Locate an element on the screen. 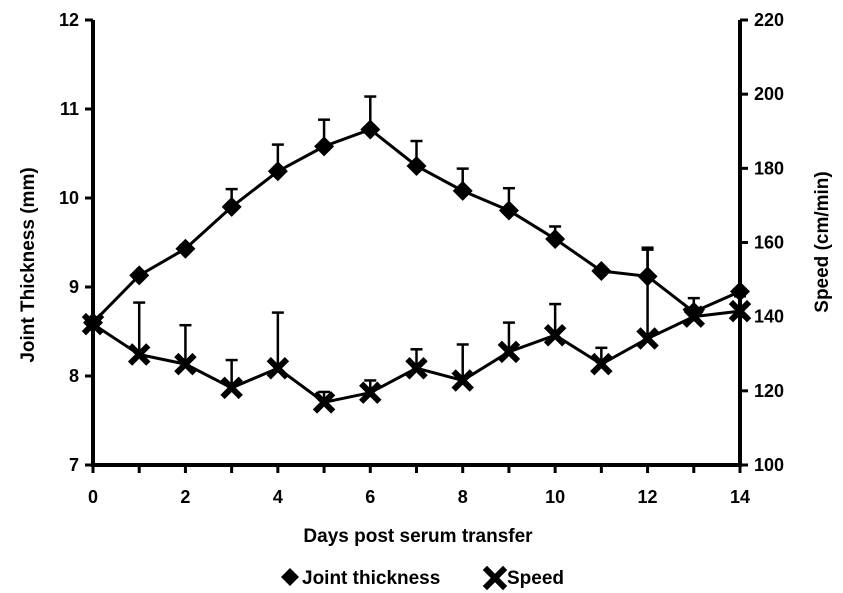 The height and width of the screenshot is (593, 843). y-axis-left-title: Joint Thickness (mm) is located at coordinates (28, 264).